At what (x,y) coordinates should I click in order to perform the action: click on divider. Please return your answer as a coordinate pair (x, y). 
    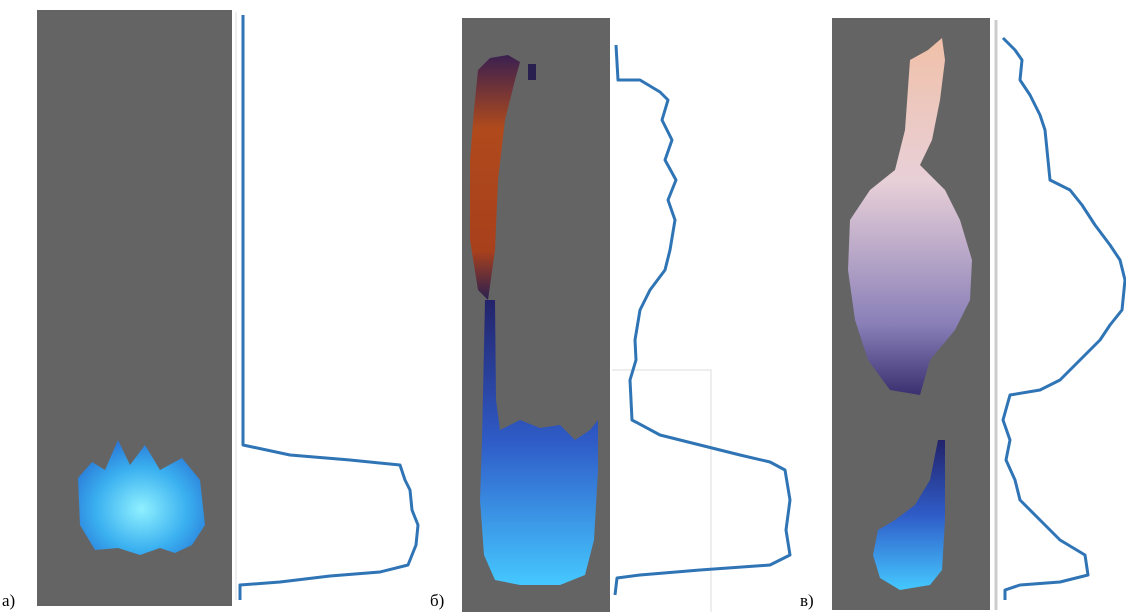
    Looking at the image, I should click on (662, 490).